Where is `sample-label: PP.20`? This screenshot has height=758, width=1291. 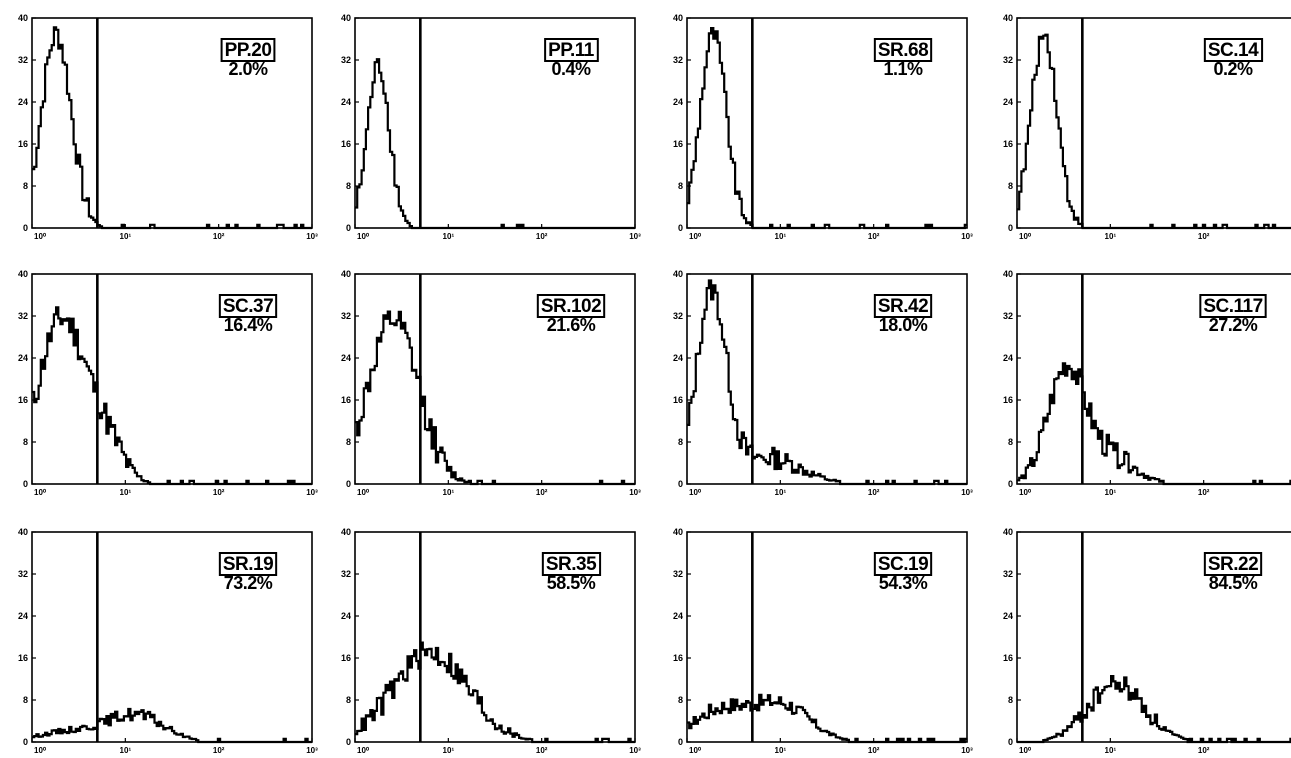 sample-label: PP.20 is located at coordinates (248, 50).